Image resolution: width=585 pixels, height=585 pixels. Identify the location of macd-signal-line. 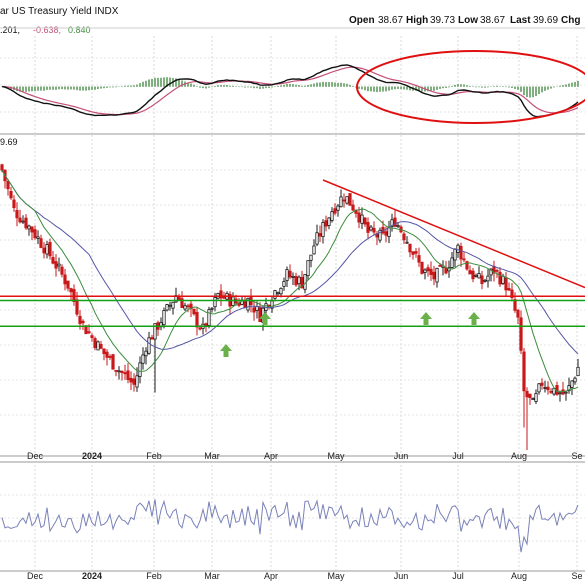
(290, 91).